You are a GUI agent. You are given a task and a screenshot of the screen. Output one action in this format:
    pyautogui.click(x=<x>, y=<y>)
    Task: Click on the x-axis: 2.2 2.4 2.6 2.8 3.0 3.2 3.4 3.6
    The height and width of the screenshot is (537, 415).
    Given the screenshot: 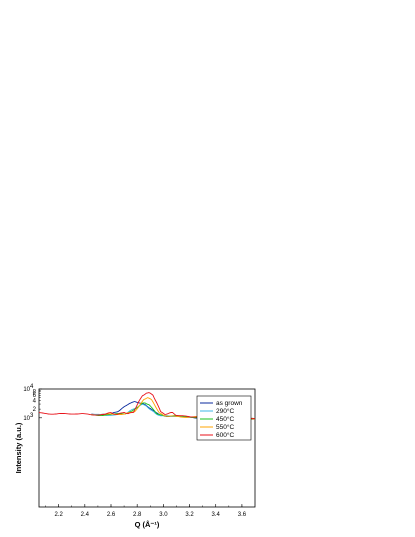 What is the action you would take?
    pyautogui.click(x=146, y=511)
    